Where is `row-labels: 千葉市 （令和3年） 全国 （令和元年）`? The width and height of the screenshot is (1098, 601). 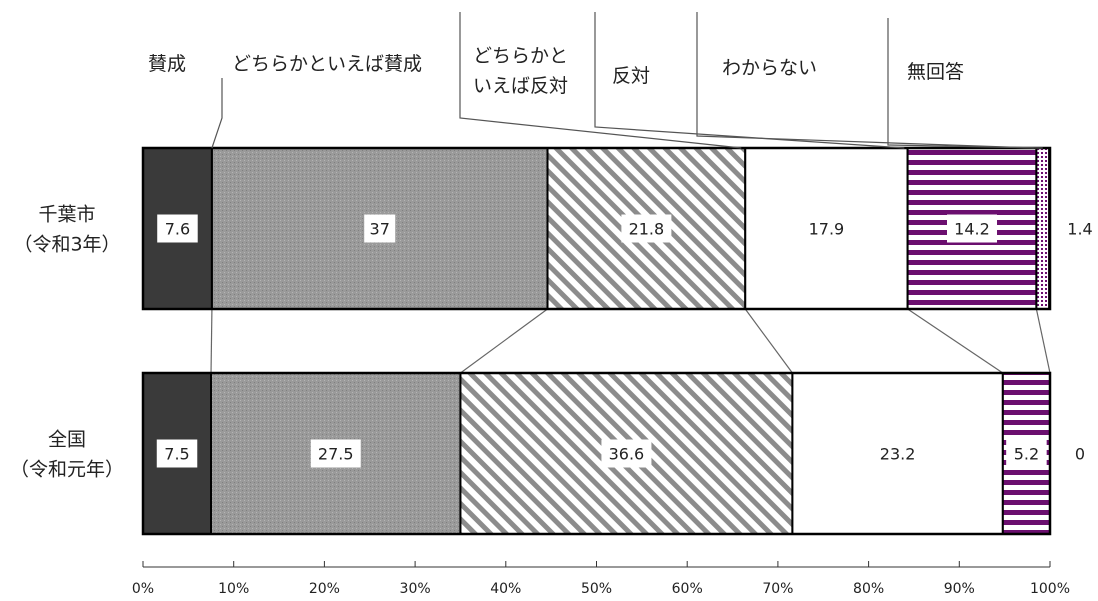
row-labels: 千葉市 （令和3年） 全国 （令和元年） is located at coordinates (67, 342).